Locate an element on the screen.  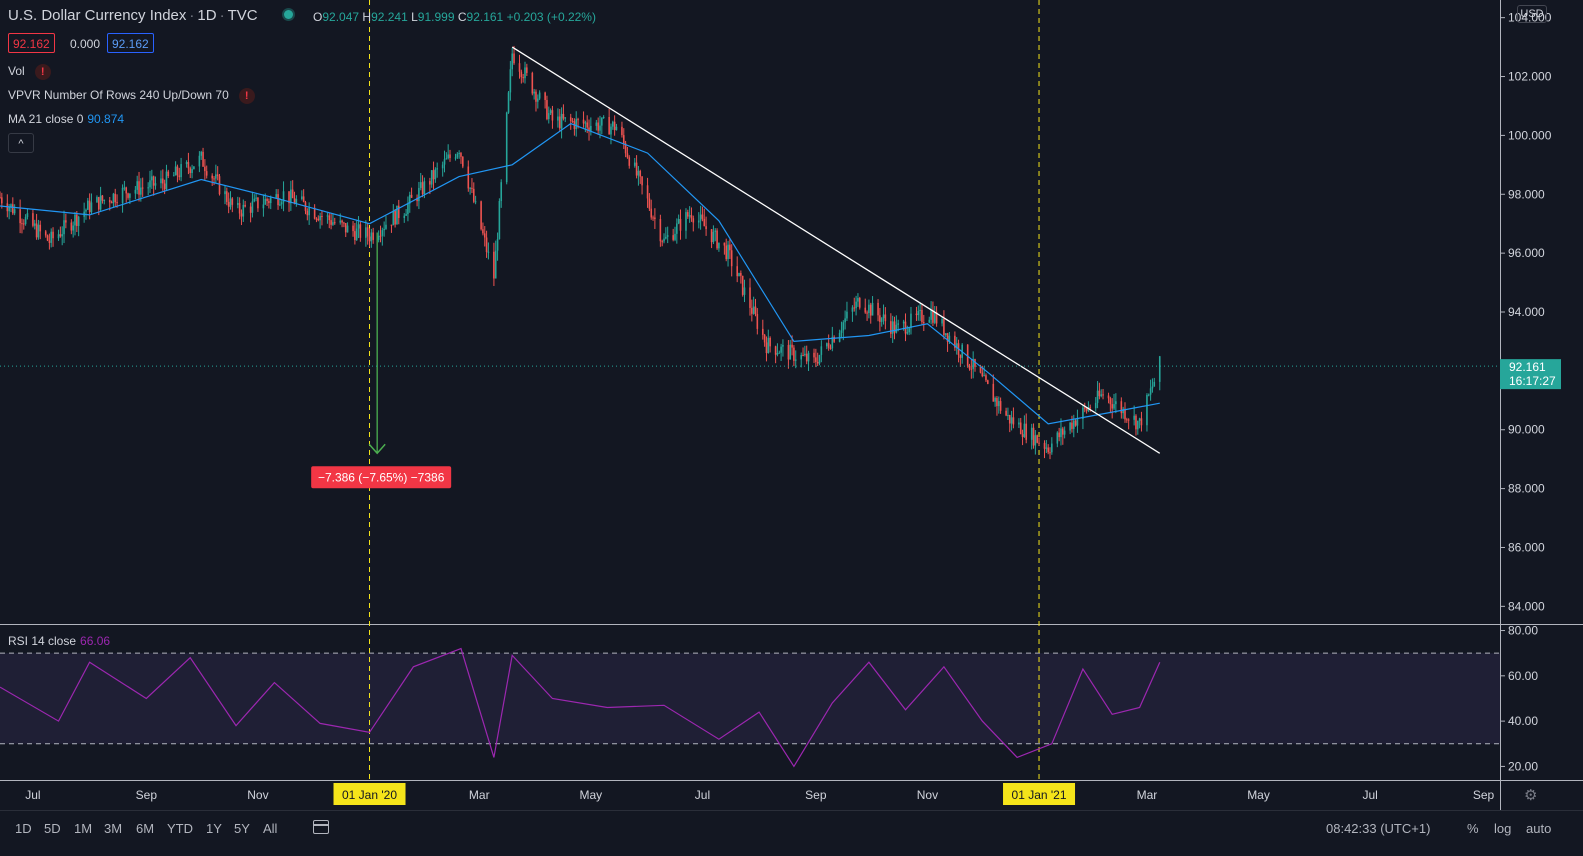
percent-toggle: % is located at coordinates (1473, 828).